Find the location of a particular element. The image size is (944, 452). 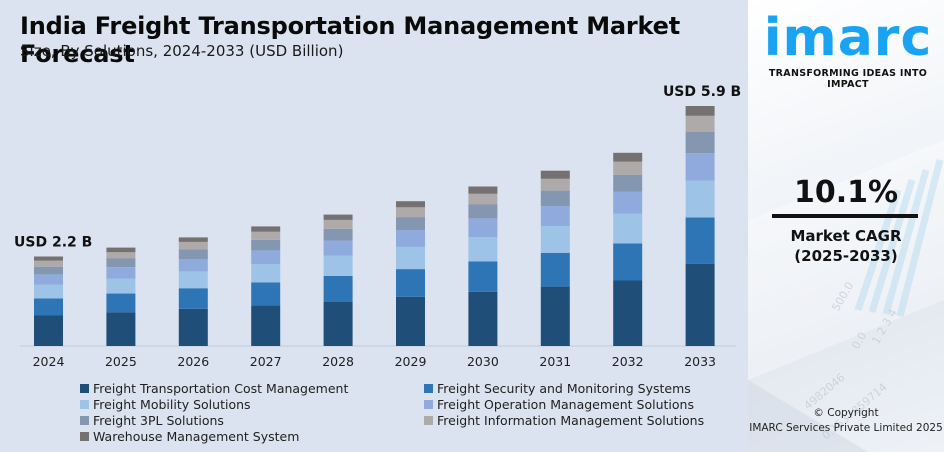

legend-label: Freight Information Management Solutions is located at coordinates (571, 420).